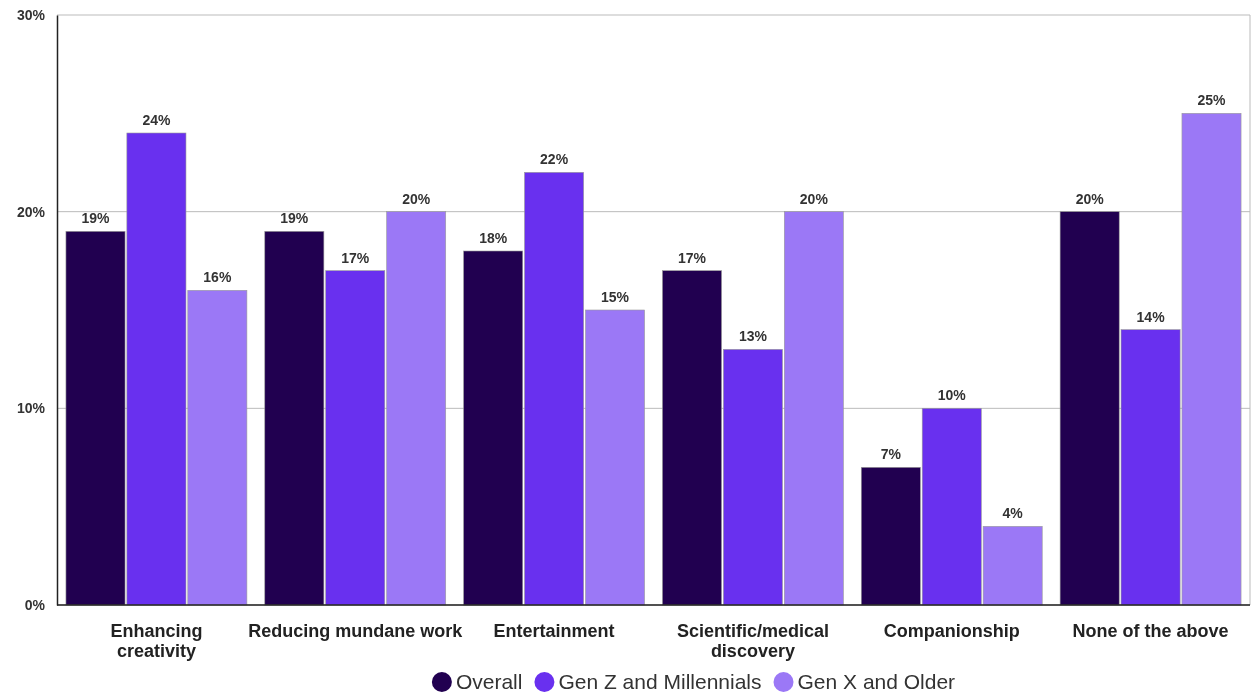  I want to click on data-label: 7%, so click(891, 454).